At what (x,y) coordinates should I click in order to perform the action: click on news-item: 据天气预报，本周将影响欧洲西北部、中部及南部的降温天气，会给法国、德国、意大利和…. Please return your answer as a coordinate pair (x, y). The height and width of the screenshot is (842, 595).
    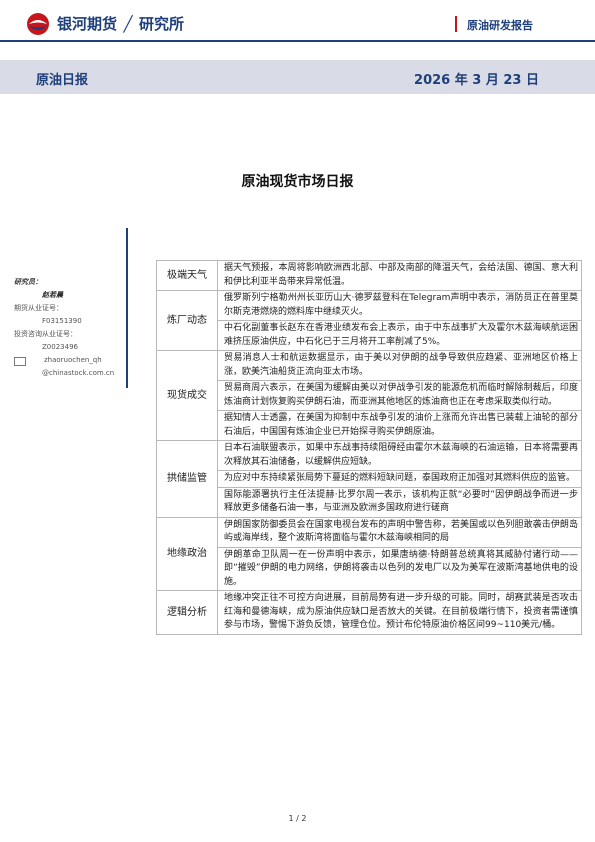
    Looking at the image, I should click on (399, 275).